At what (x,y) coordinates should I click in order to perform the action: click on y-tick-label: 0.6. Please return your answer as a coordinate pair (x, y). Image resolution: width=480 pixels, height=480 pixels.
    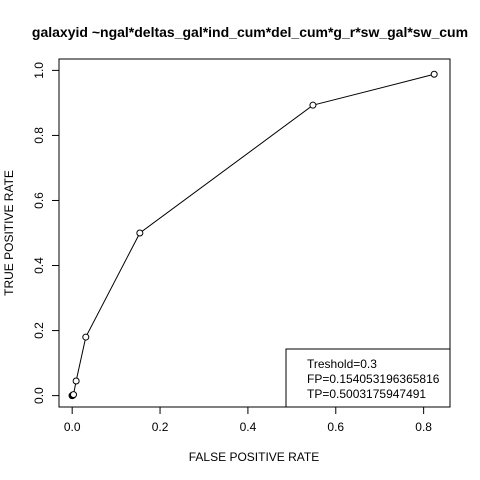
    Looking at the image, I should click on (39, 200).